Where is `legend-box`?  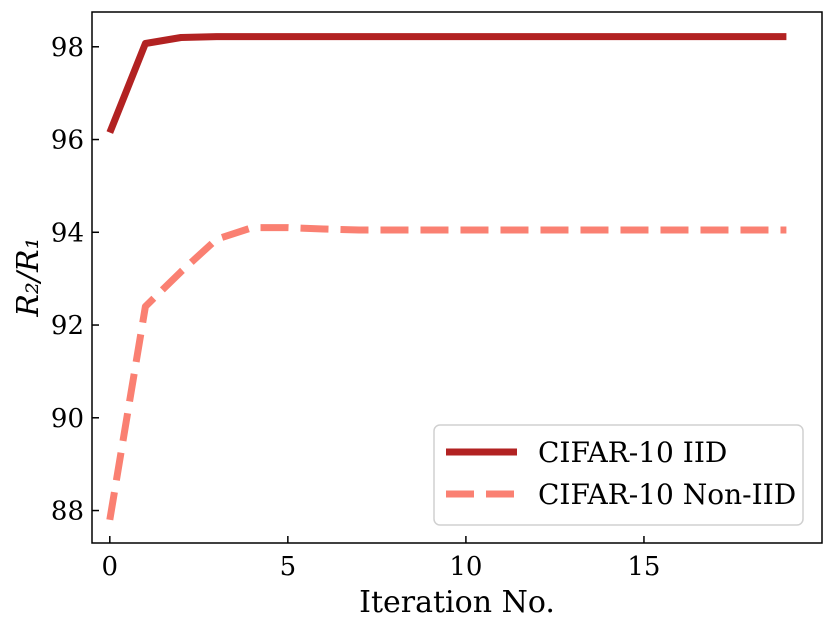
legend-box is located at coordinates (618, 475).